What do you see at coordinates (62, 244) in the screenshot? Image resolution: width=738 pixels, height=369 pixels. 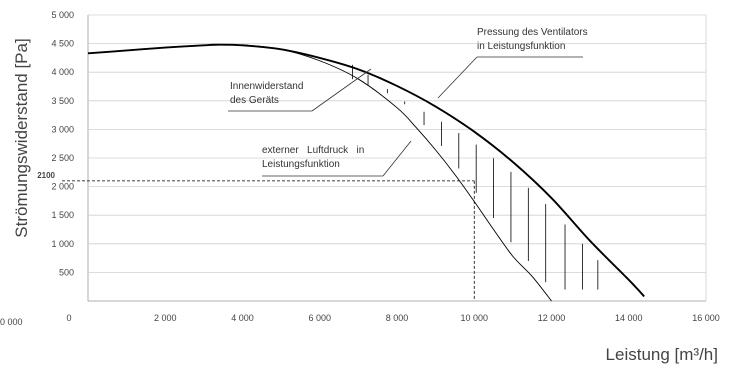 I see `y-tick-label-1000: 1 000` at bounding box center [62, 244].